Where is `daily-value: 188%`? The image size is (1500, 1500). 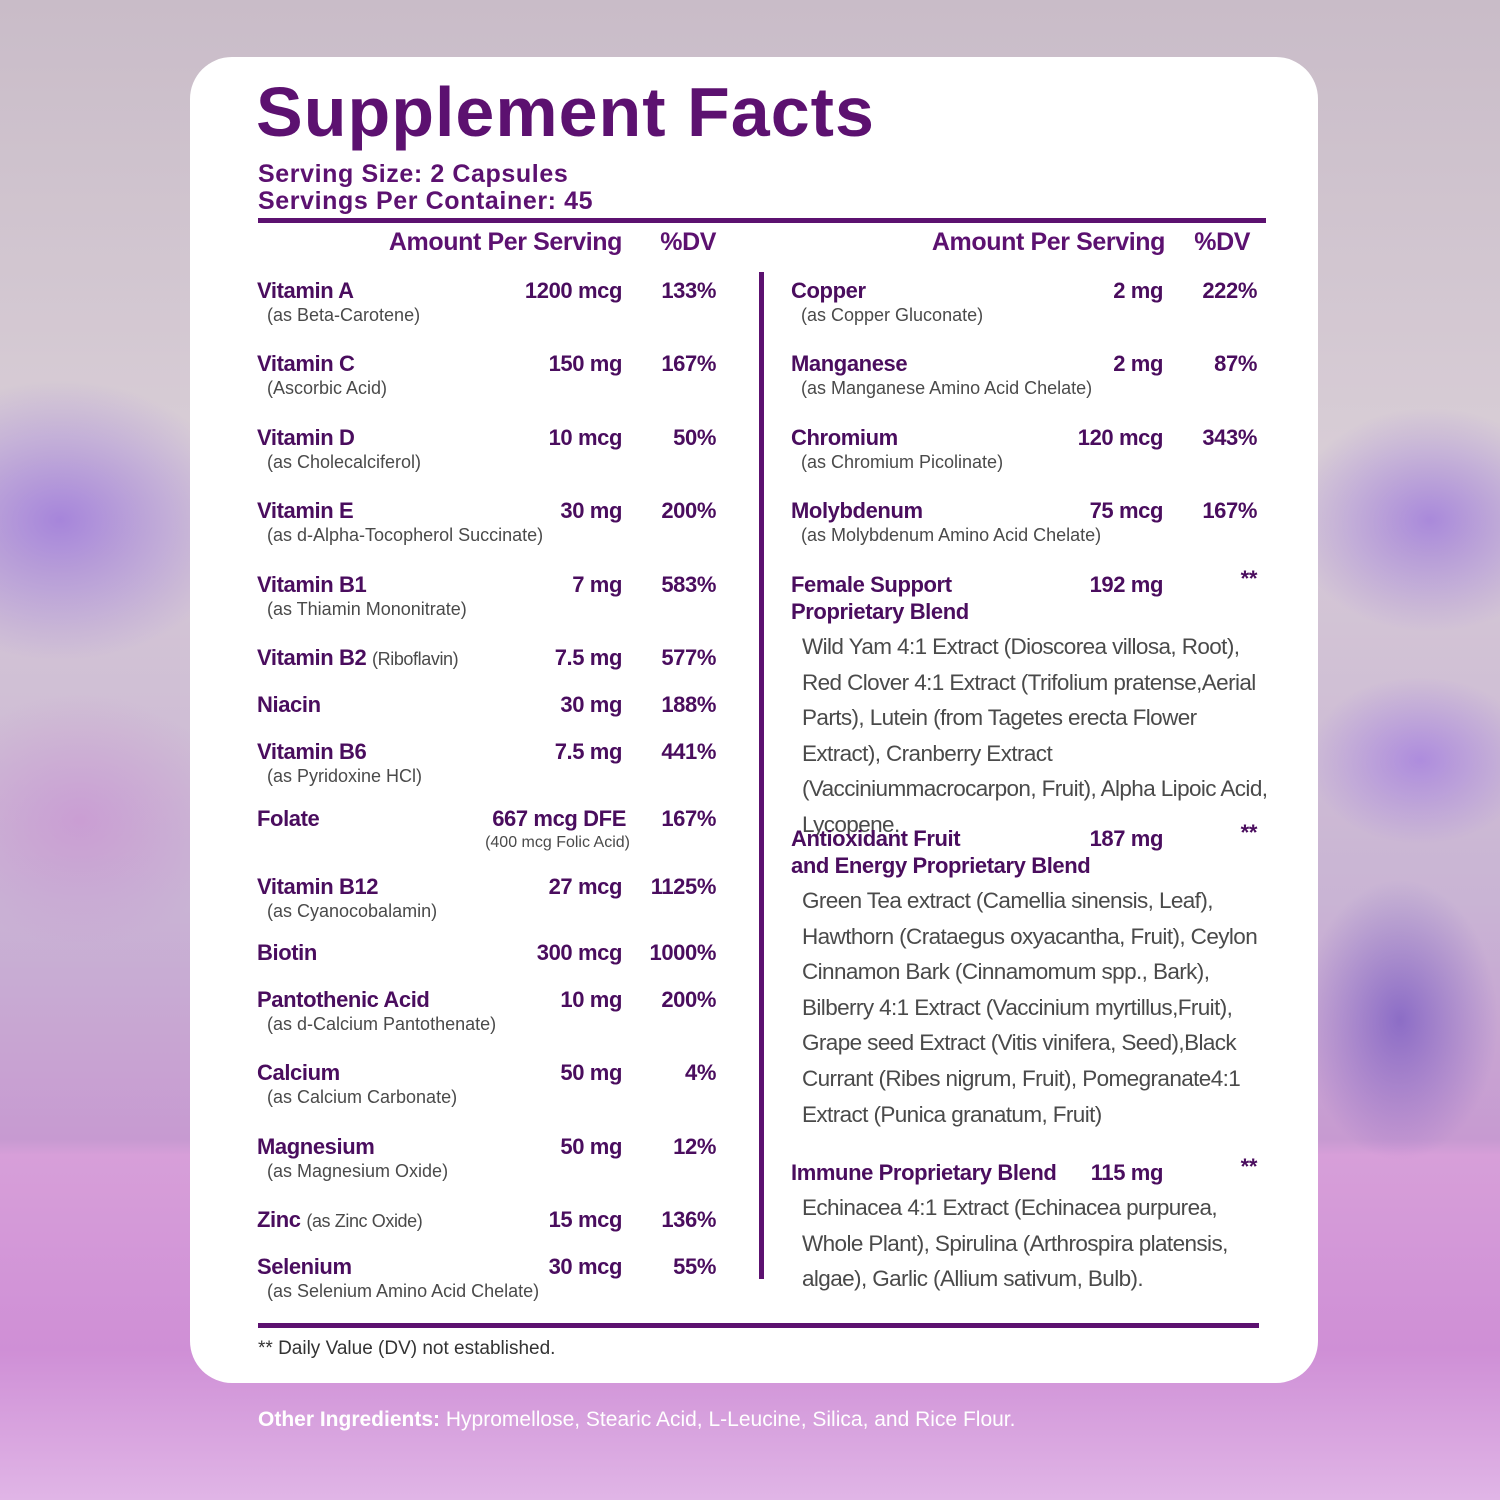 daily-value: 188% is located at coordinates (688, 704).